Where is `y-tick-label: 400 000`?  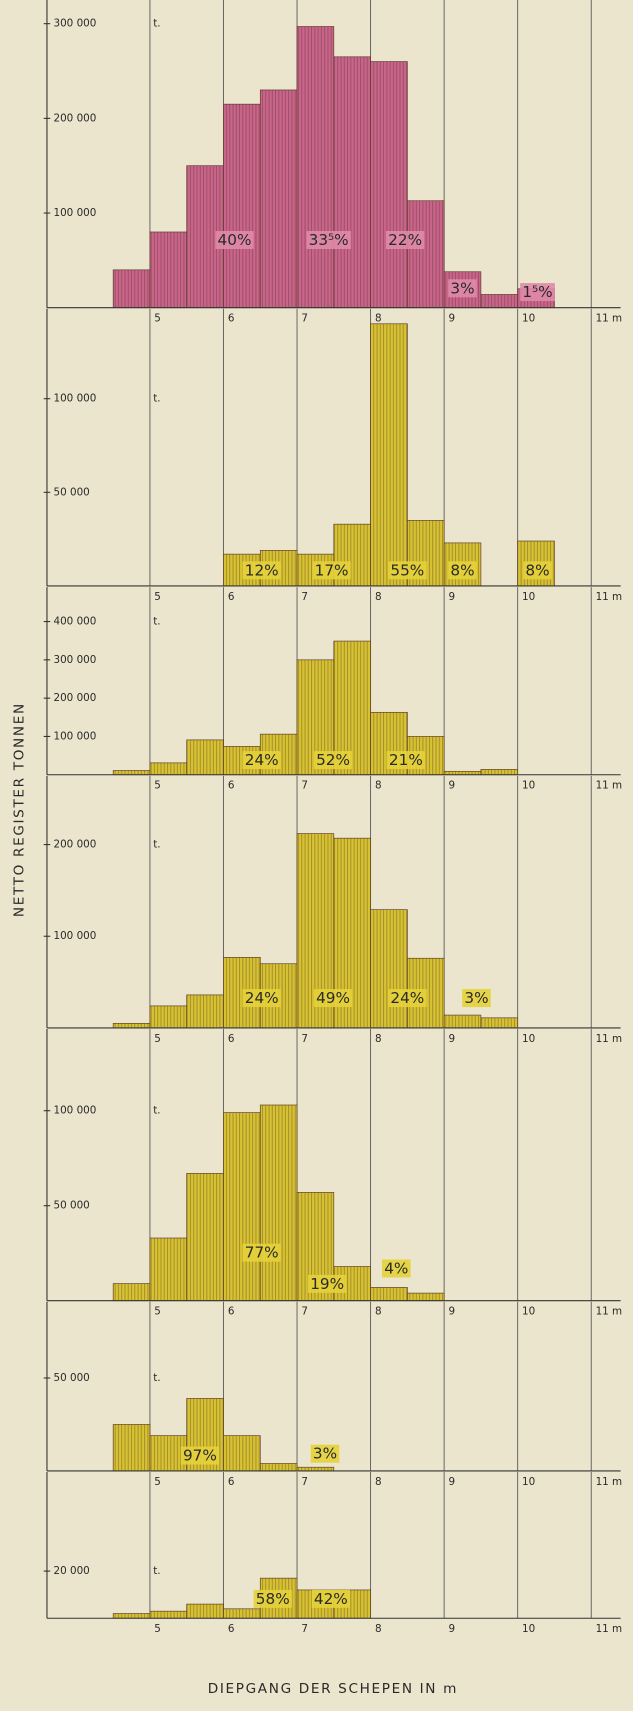
y-tick-label: 400 000 is located at coordinates (75, 622).